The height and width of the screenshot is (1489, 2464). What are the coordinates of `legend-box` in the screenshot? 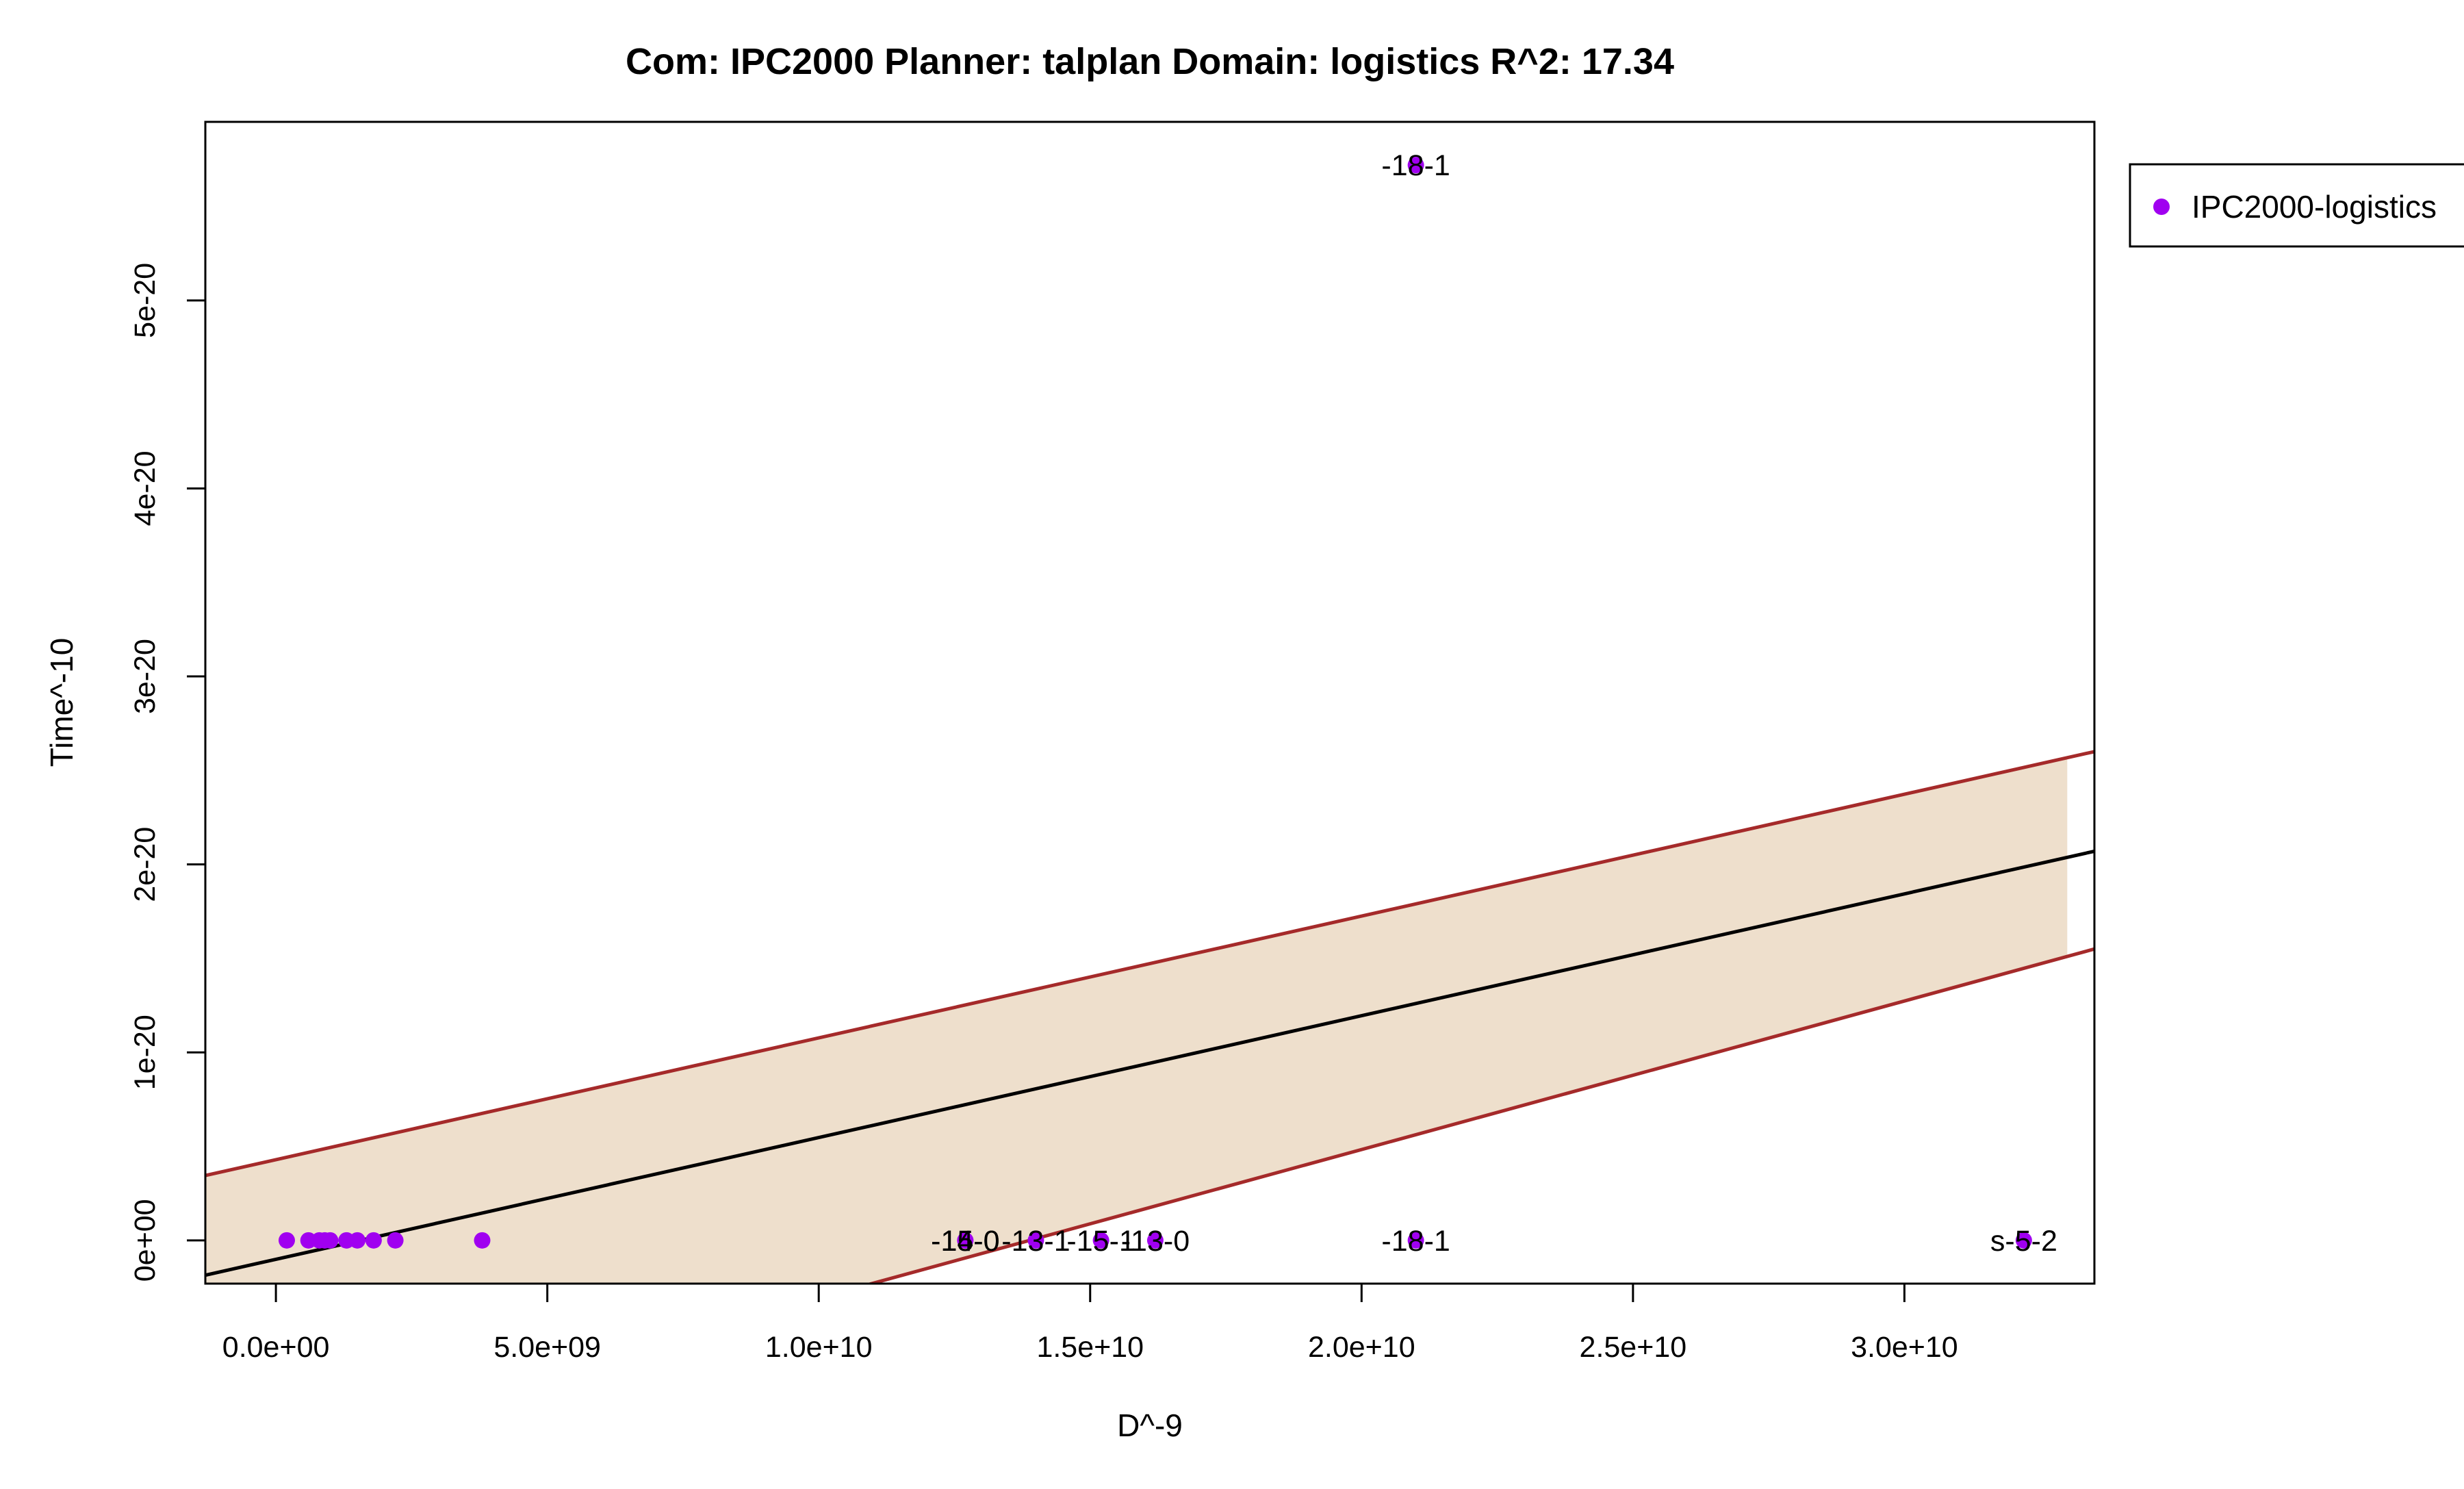 It's located at (2296, 205).